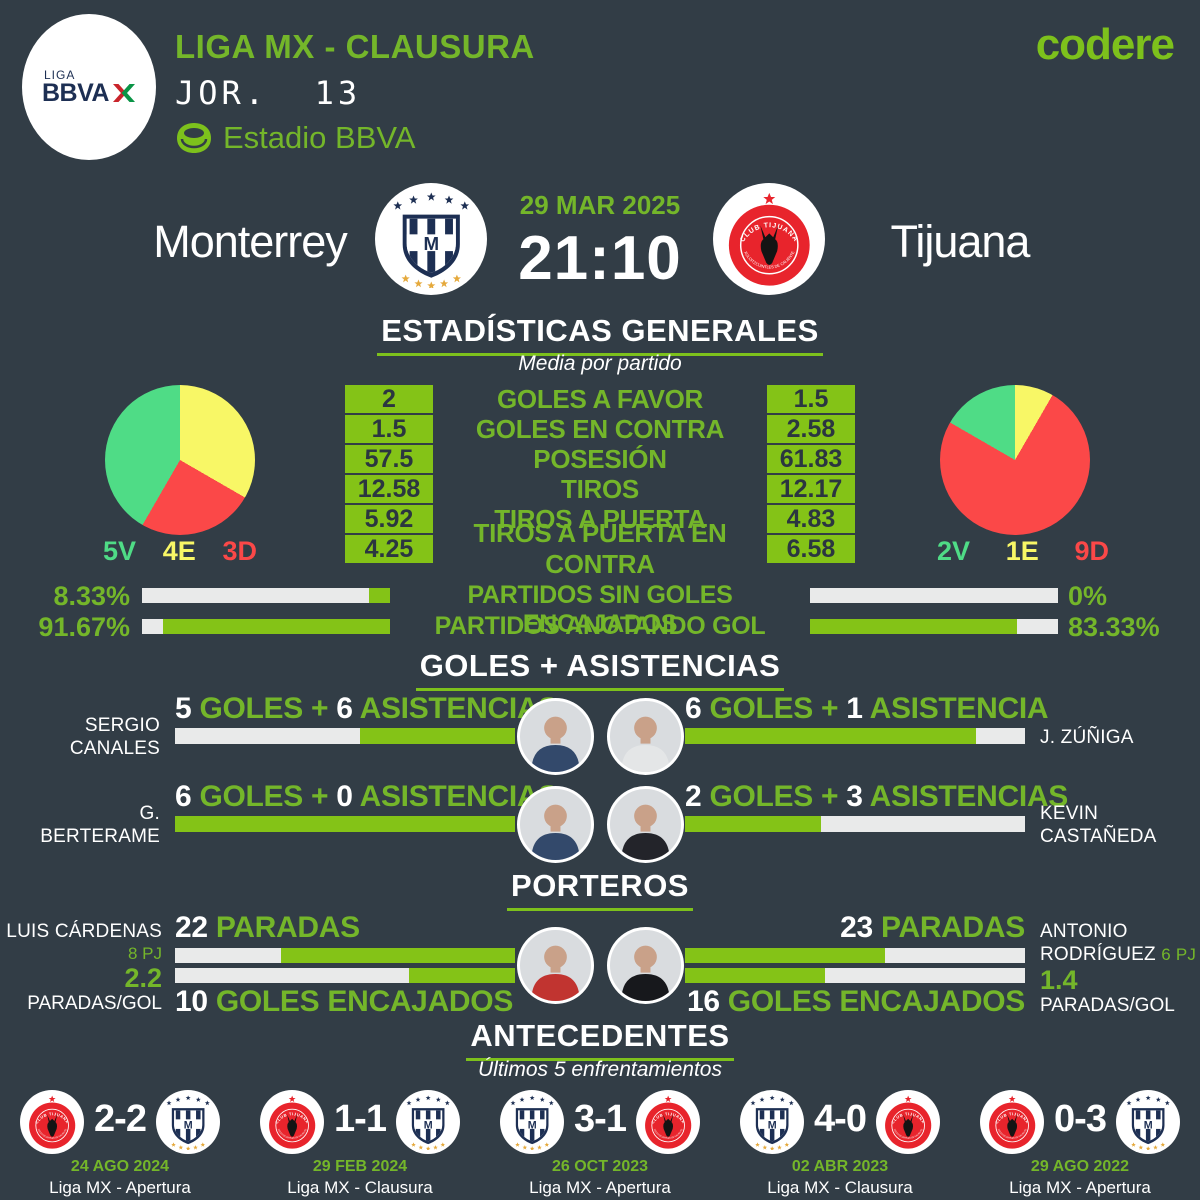 This screenshot has width=1200, height=1200. I want to click on home-player-stat: 5 GOLES + 6 ASISTENCIAS, so click(366, 709).